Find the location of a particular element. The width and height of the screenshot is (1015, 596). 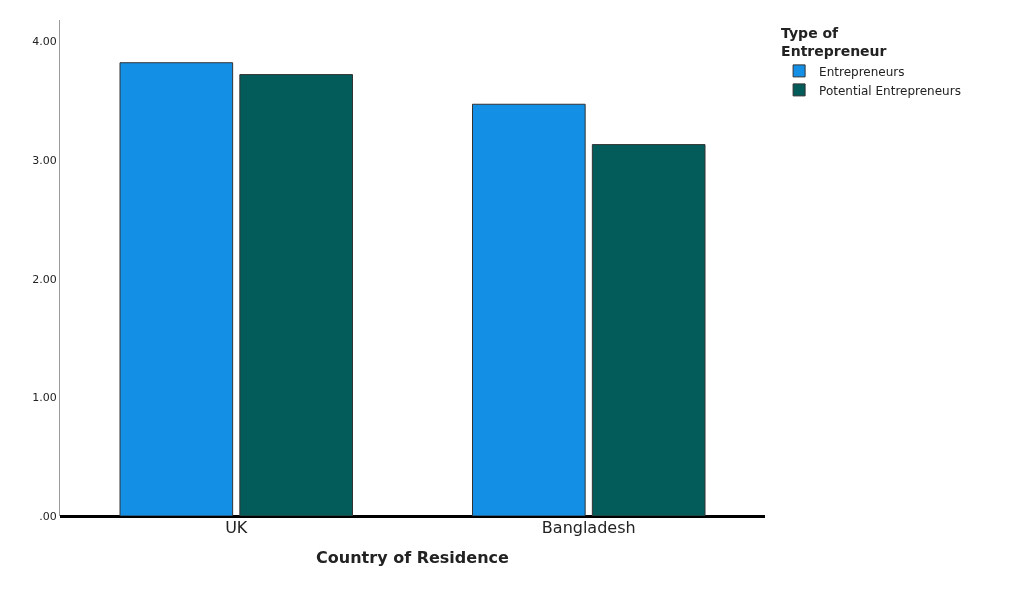

legend-label: Potential Entrepreneurs is located at coordinates (890, 90).